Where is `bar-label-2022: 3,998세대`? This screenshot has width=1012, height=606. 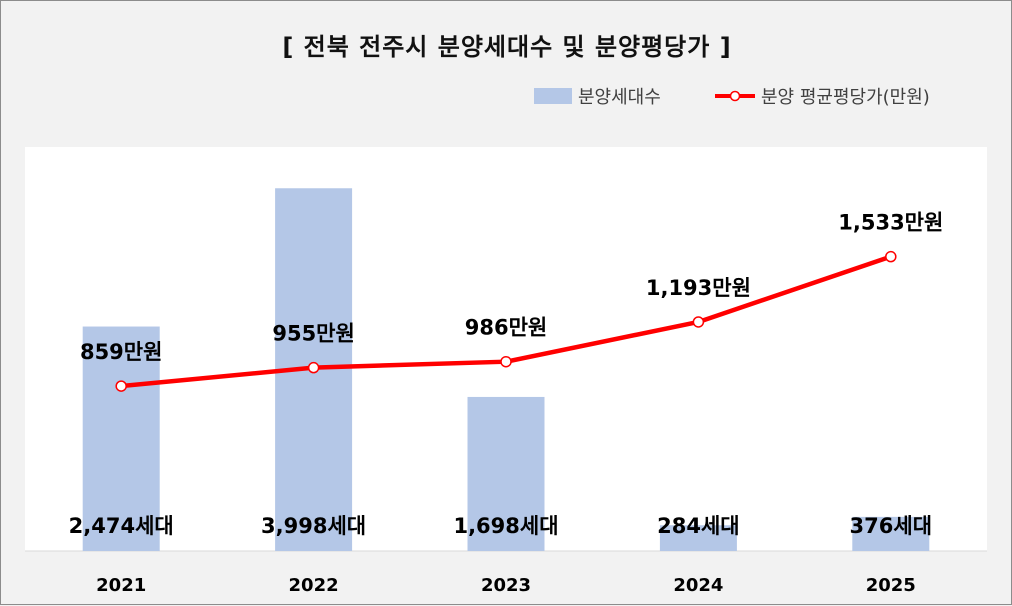 bar-label-2022: 3,998세대 is located at coordinates (313, 526).